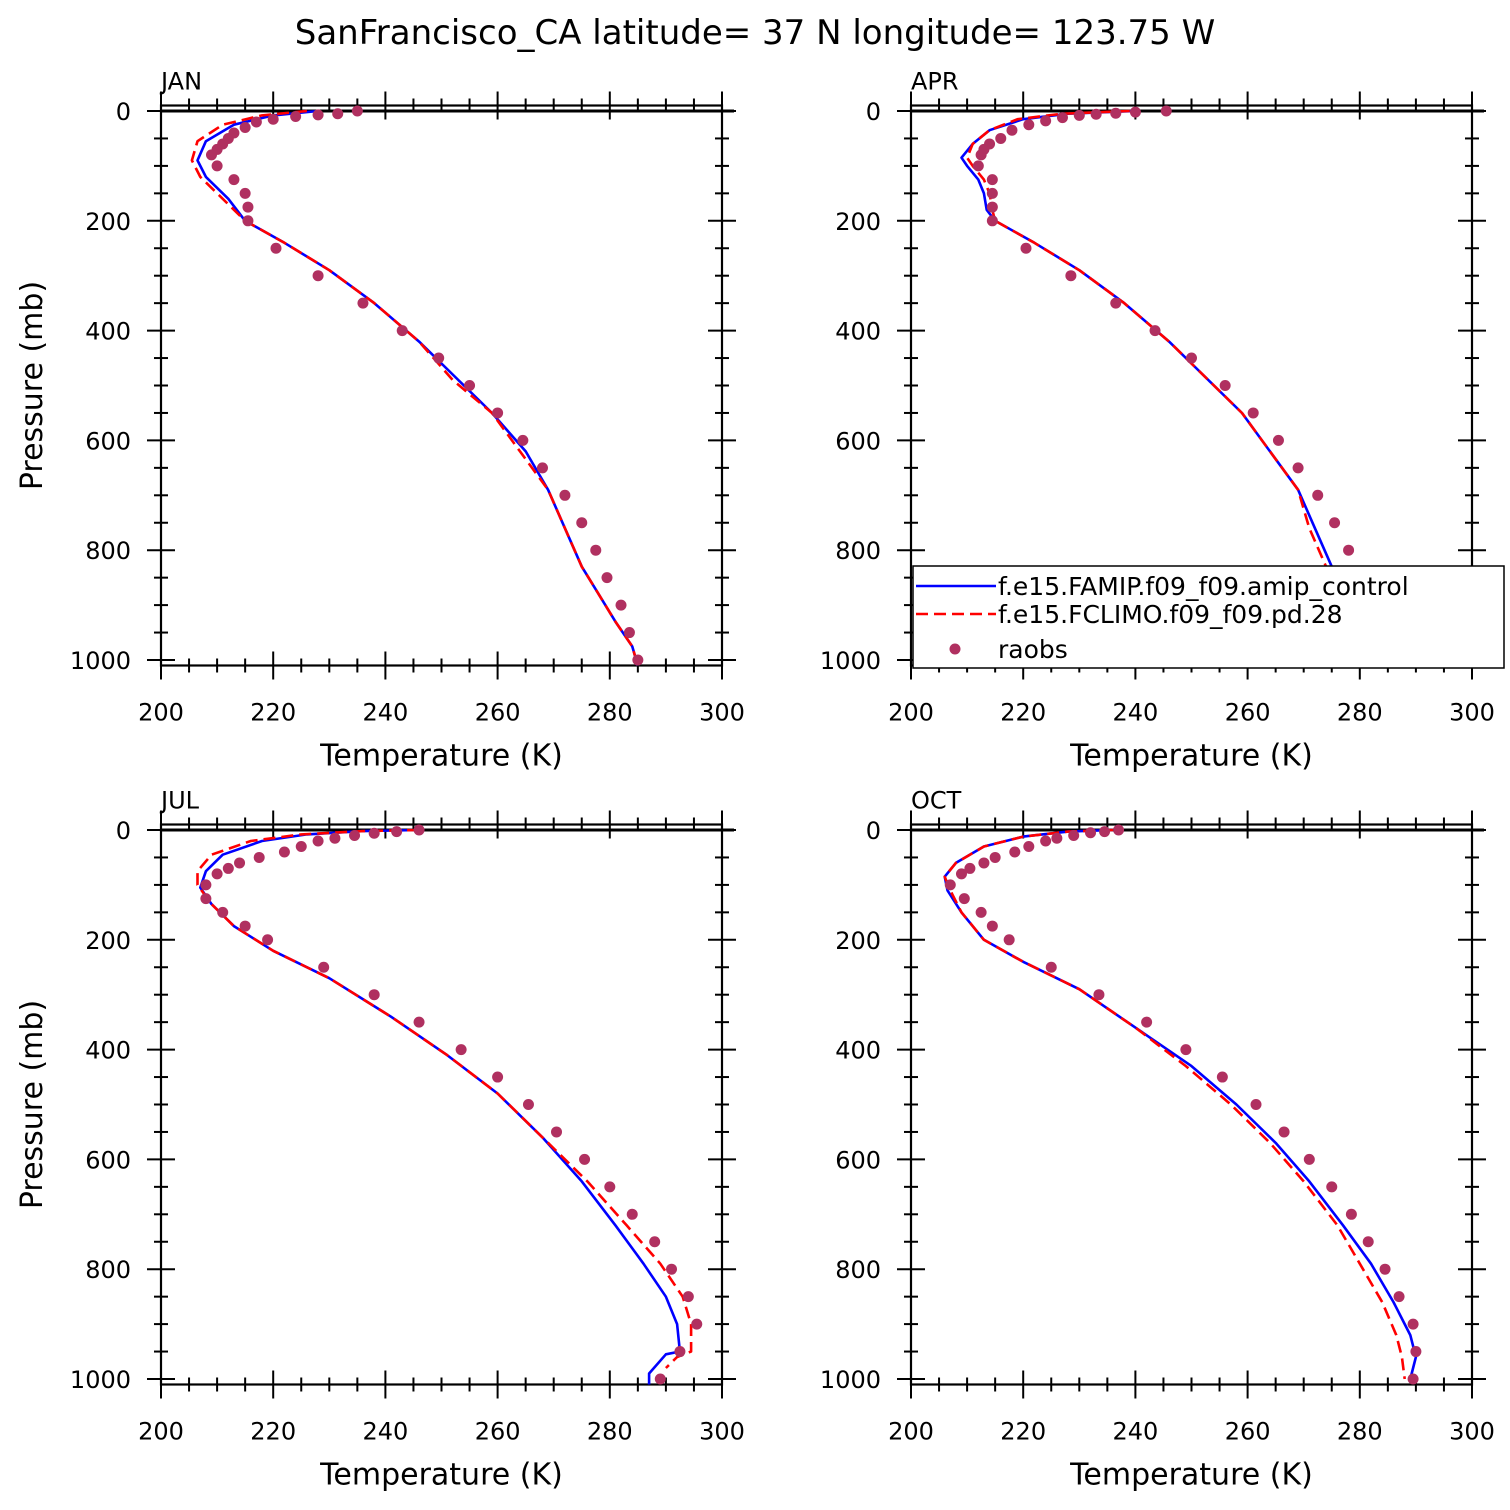 The image size is (1510, 1510). What do you see at coordinates (123, 112) in the screenshot?
I see `y-tick-label: 0` at bounding box center [123, 112].